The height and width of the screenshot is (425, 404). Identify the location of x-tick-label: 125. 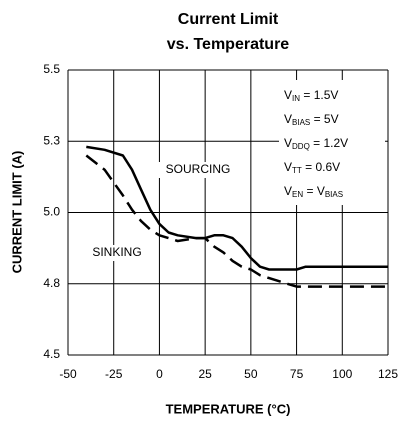
(388, 374).